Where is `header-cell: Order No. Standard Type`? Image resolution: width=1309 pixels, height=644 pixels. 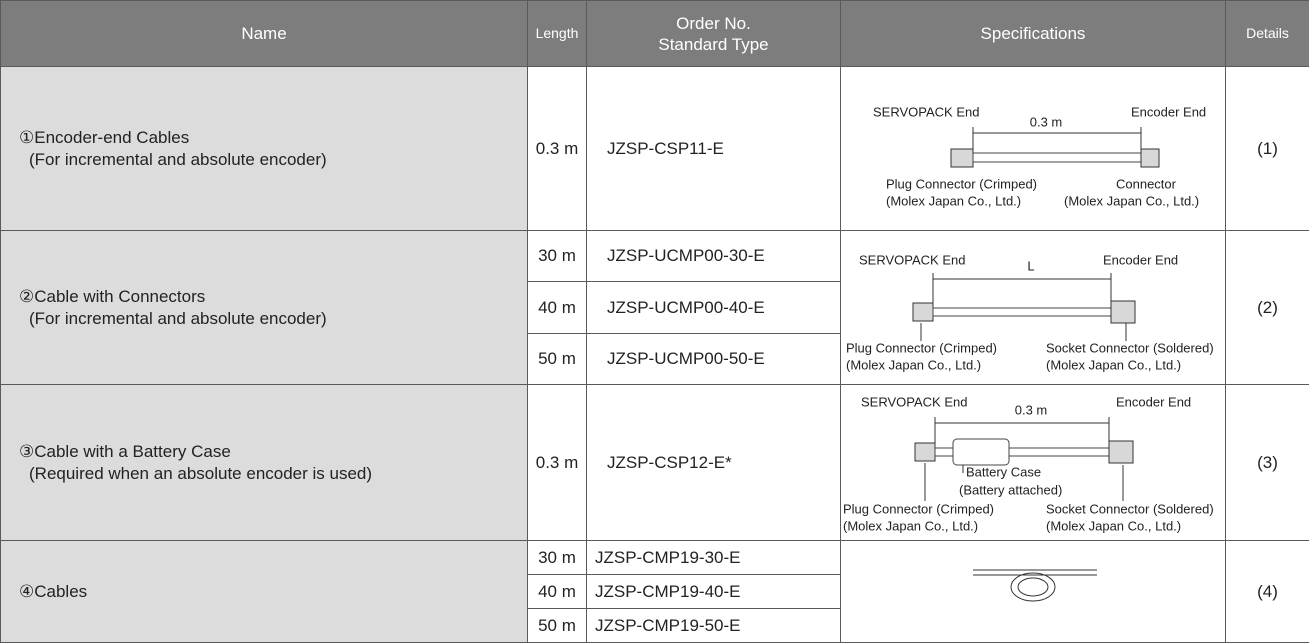 header-cell: Order No. Standard Type is located at coordinates (713, 33).